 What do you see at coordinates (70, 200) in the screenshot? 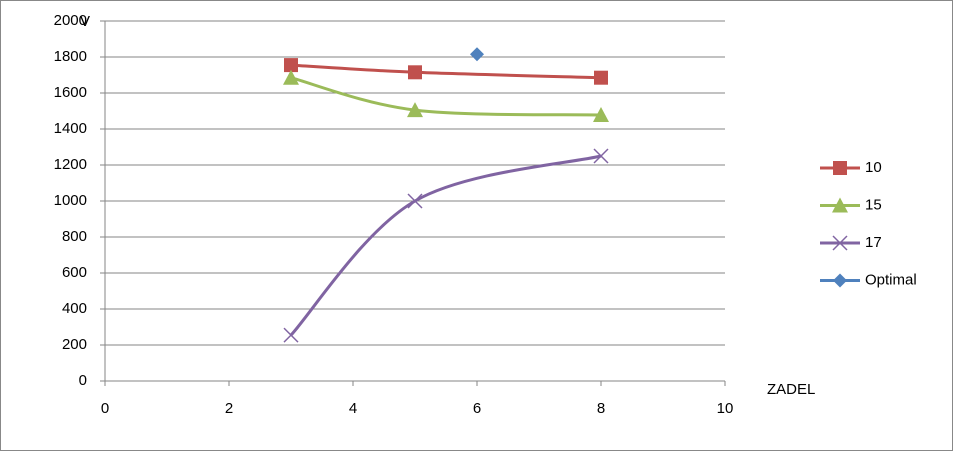
I see `y-tick-label: 1000` at bounding box center [70, 200].